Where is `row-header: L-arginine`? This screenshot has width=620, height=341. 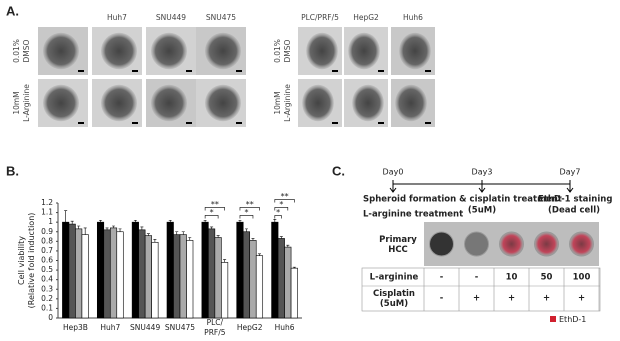
row-header: L-arginine is located at coordinates (394, 278).